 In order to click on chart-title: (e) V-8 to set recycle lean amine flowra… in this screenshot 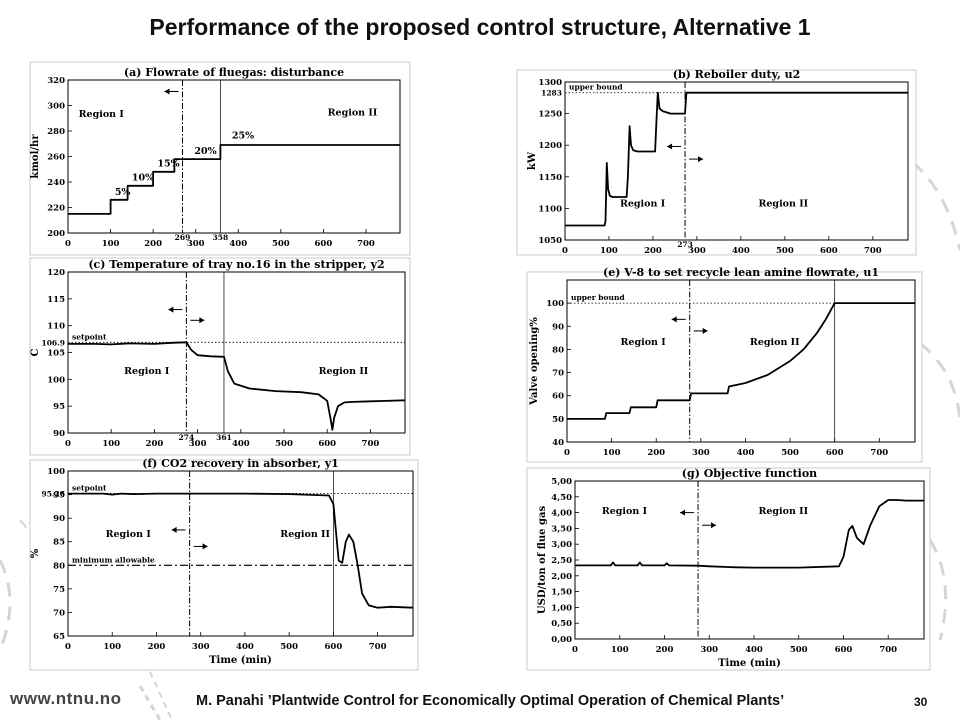, I will do `click(741, 272)`.